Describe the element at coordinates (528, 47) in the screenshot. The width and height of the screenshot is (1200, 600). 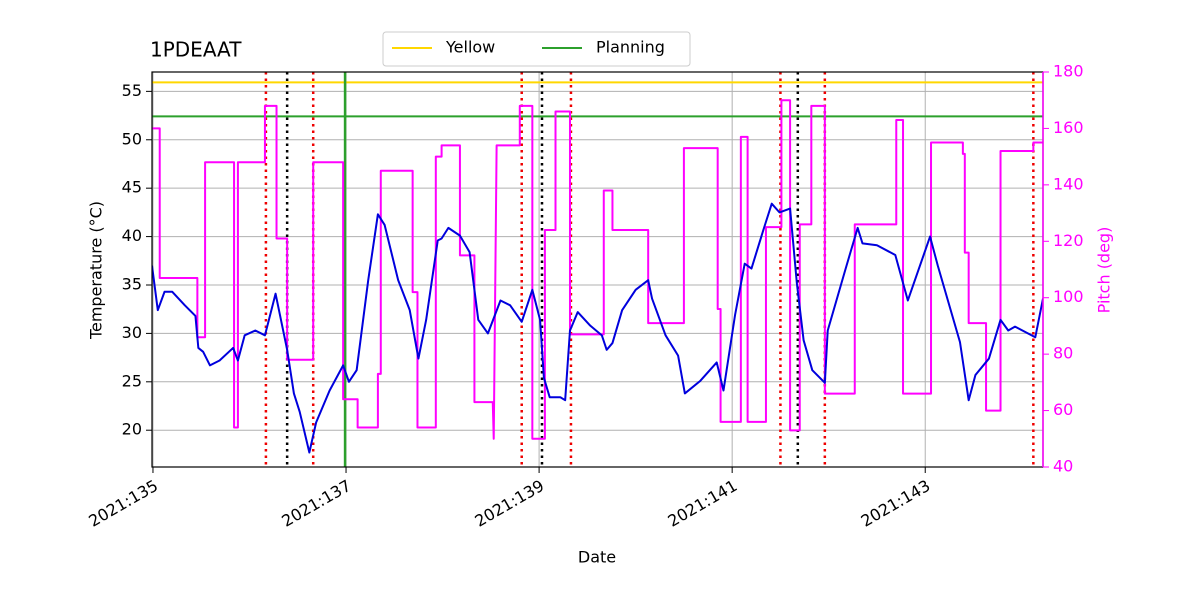
I see `legend: Yellow Planning` at that location.